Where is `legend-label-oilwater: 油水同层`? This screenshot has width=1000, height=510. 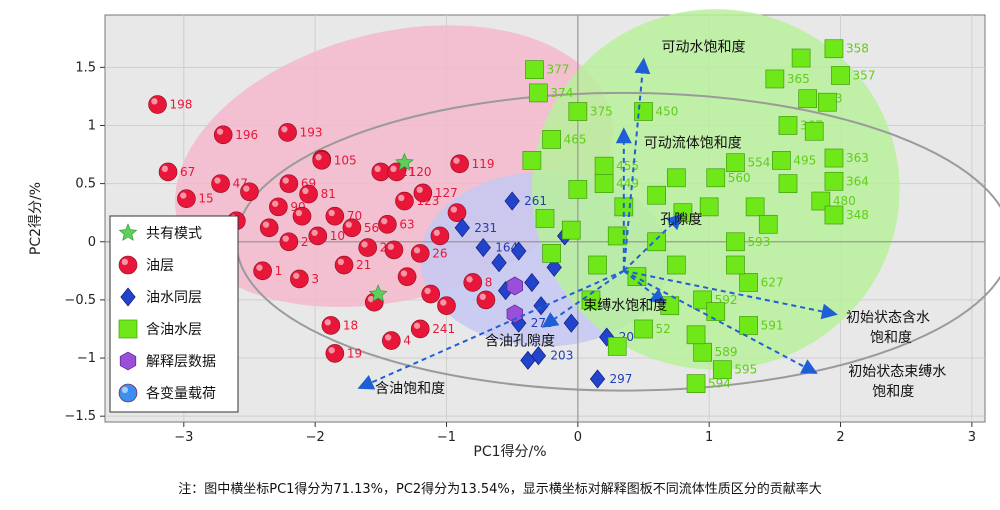
legend-label-oilwater: 油水同层 is located at coordinates (174, 298).